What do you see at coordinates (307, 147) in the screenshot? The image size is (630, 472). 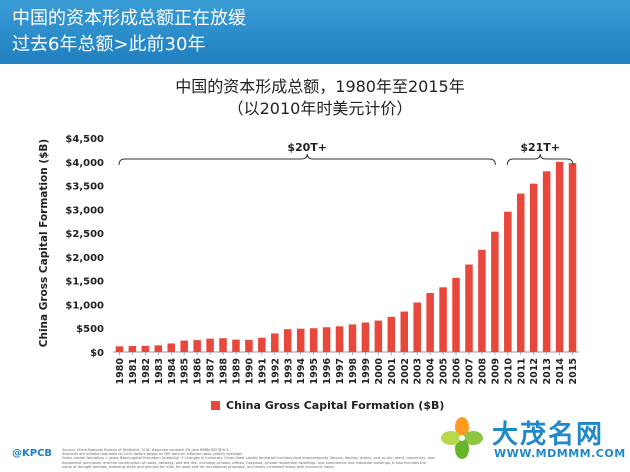 I see `bracket-label: $20T+` at bounding box center [307, 147].